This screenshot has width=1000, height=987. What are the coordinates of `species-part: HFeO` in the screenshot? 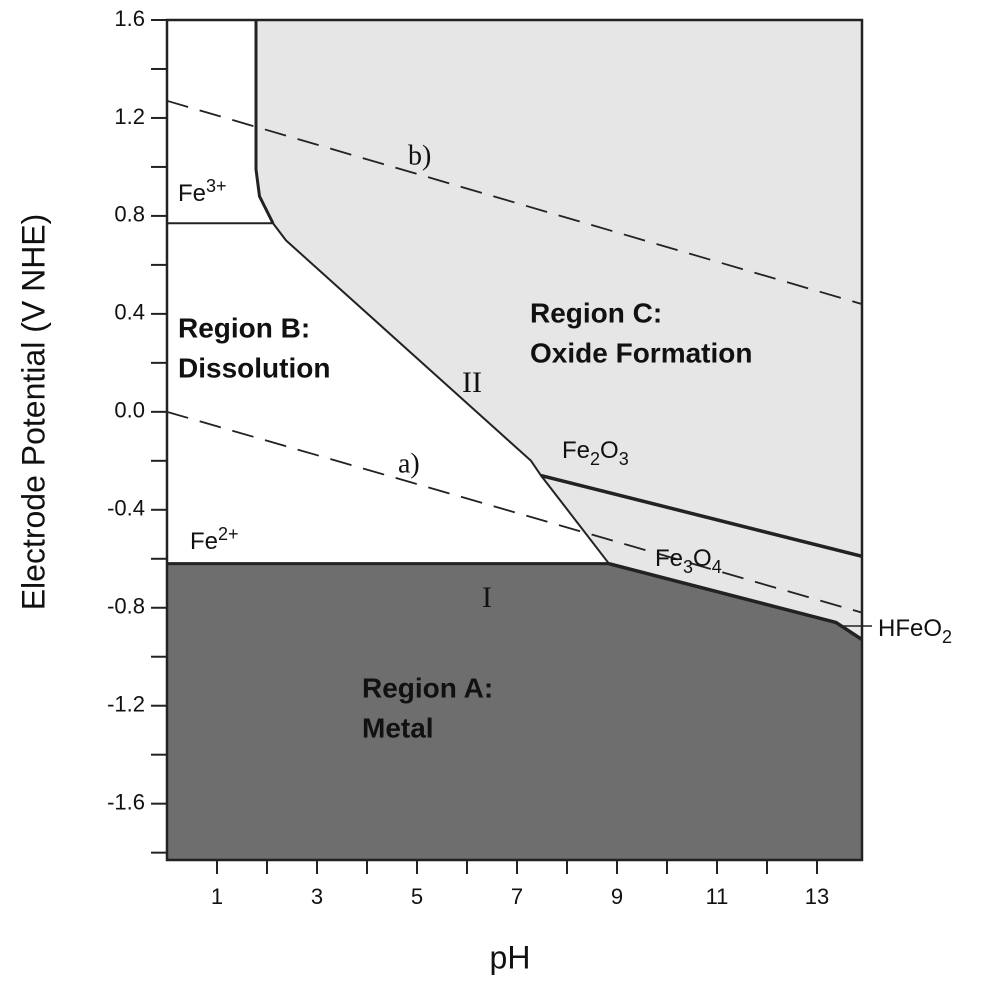 It's located at (910, 628).